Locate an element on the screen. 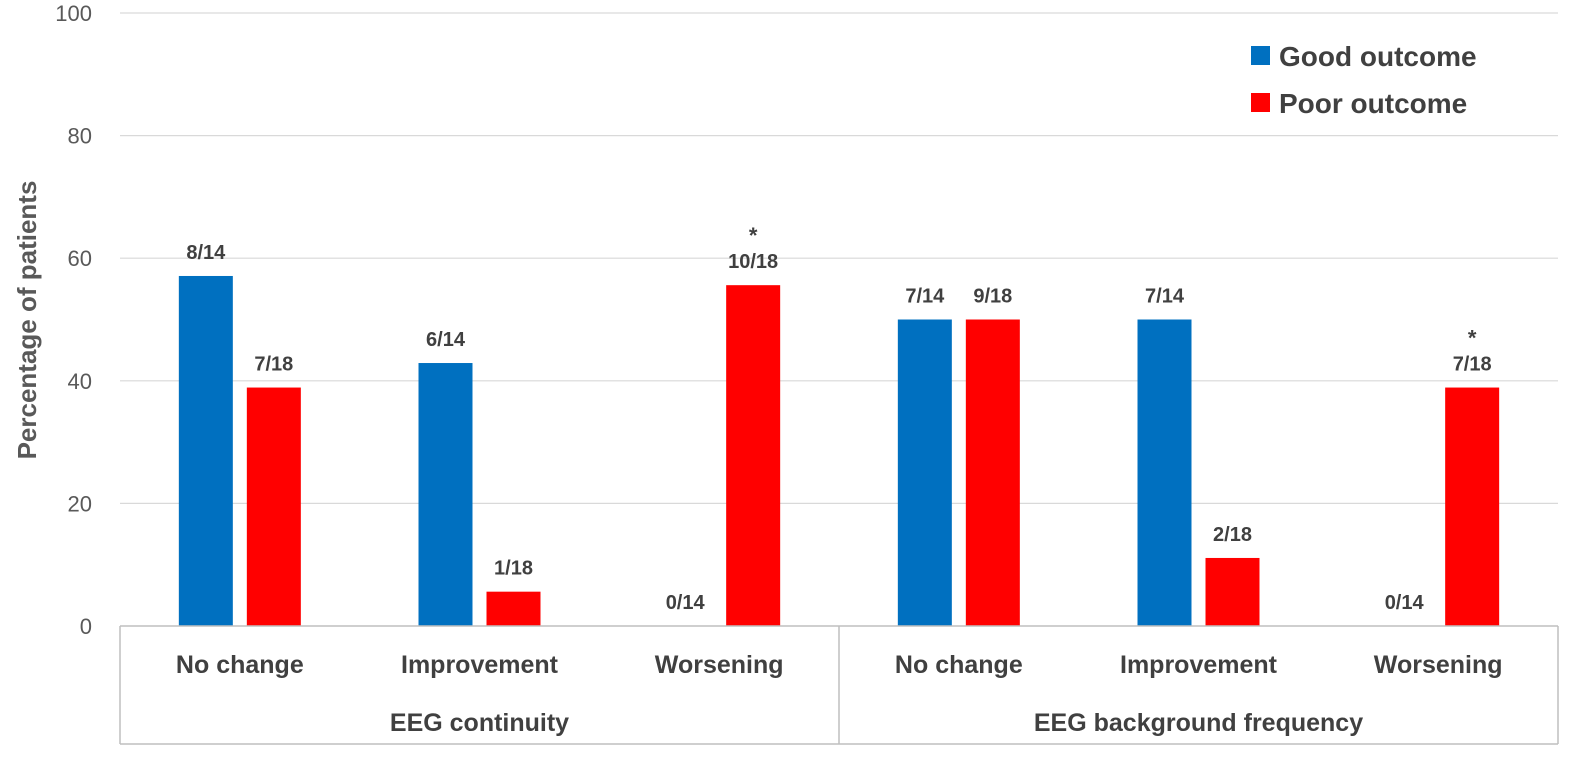 This screenshot has height=773, width=1594. y-axis-ticks: 0 20 40 60 80 100 is located at coordinates (73, 320).